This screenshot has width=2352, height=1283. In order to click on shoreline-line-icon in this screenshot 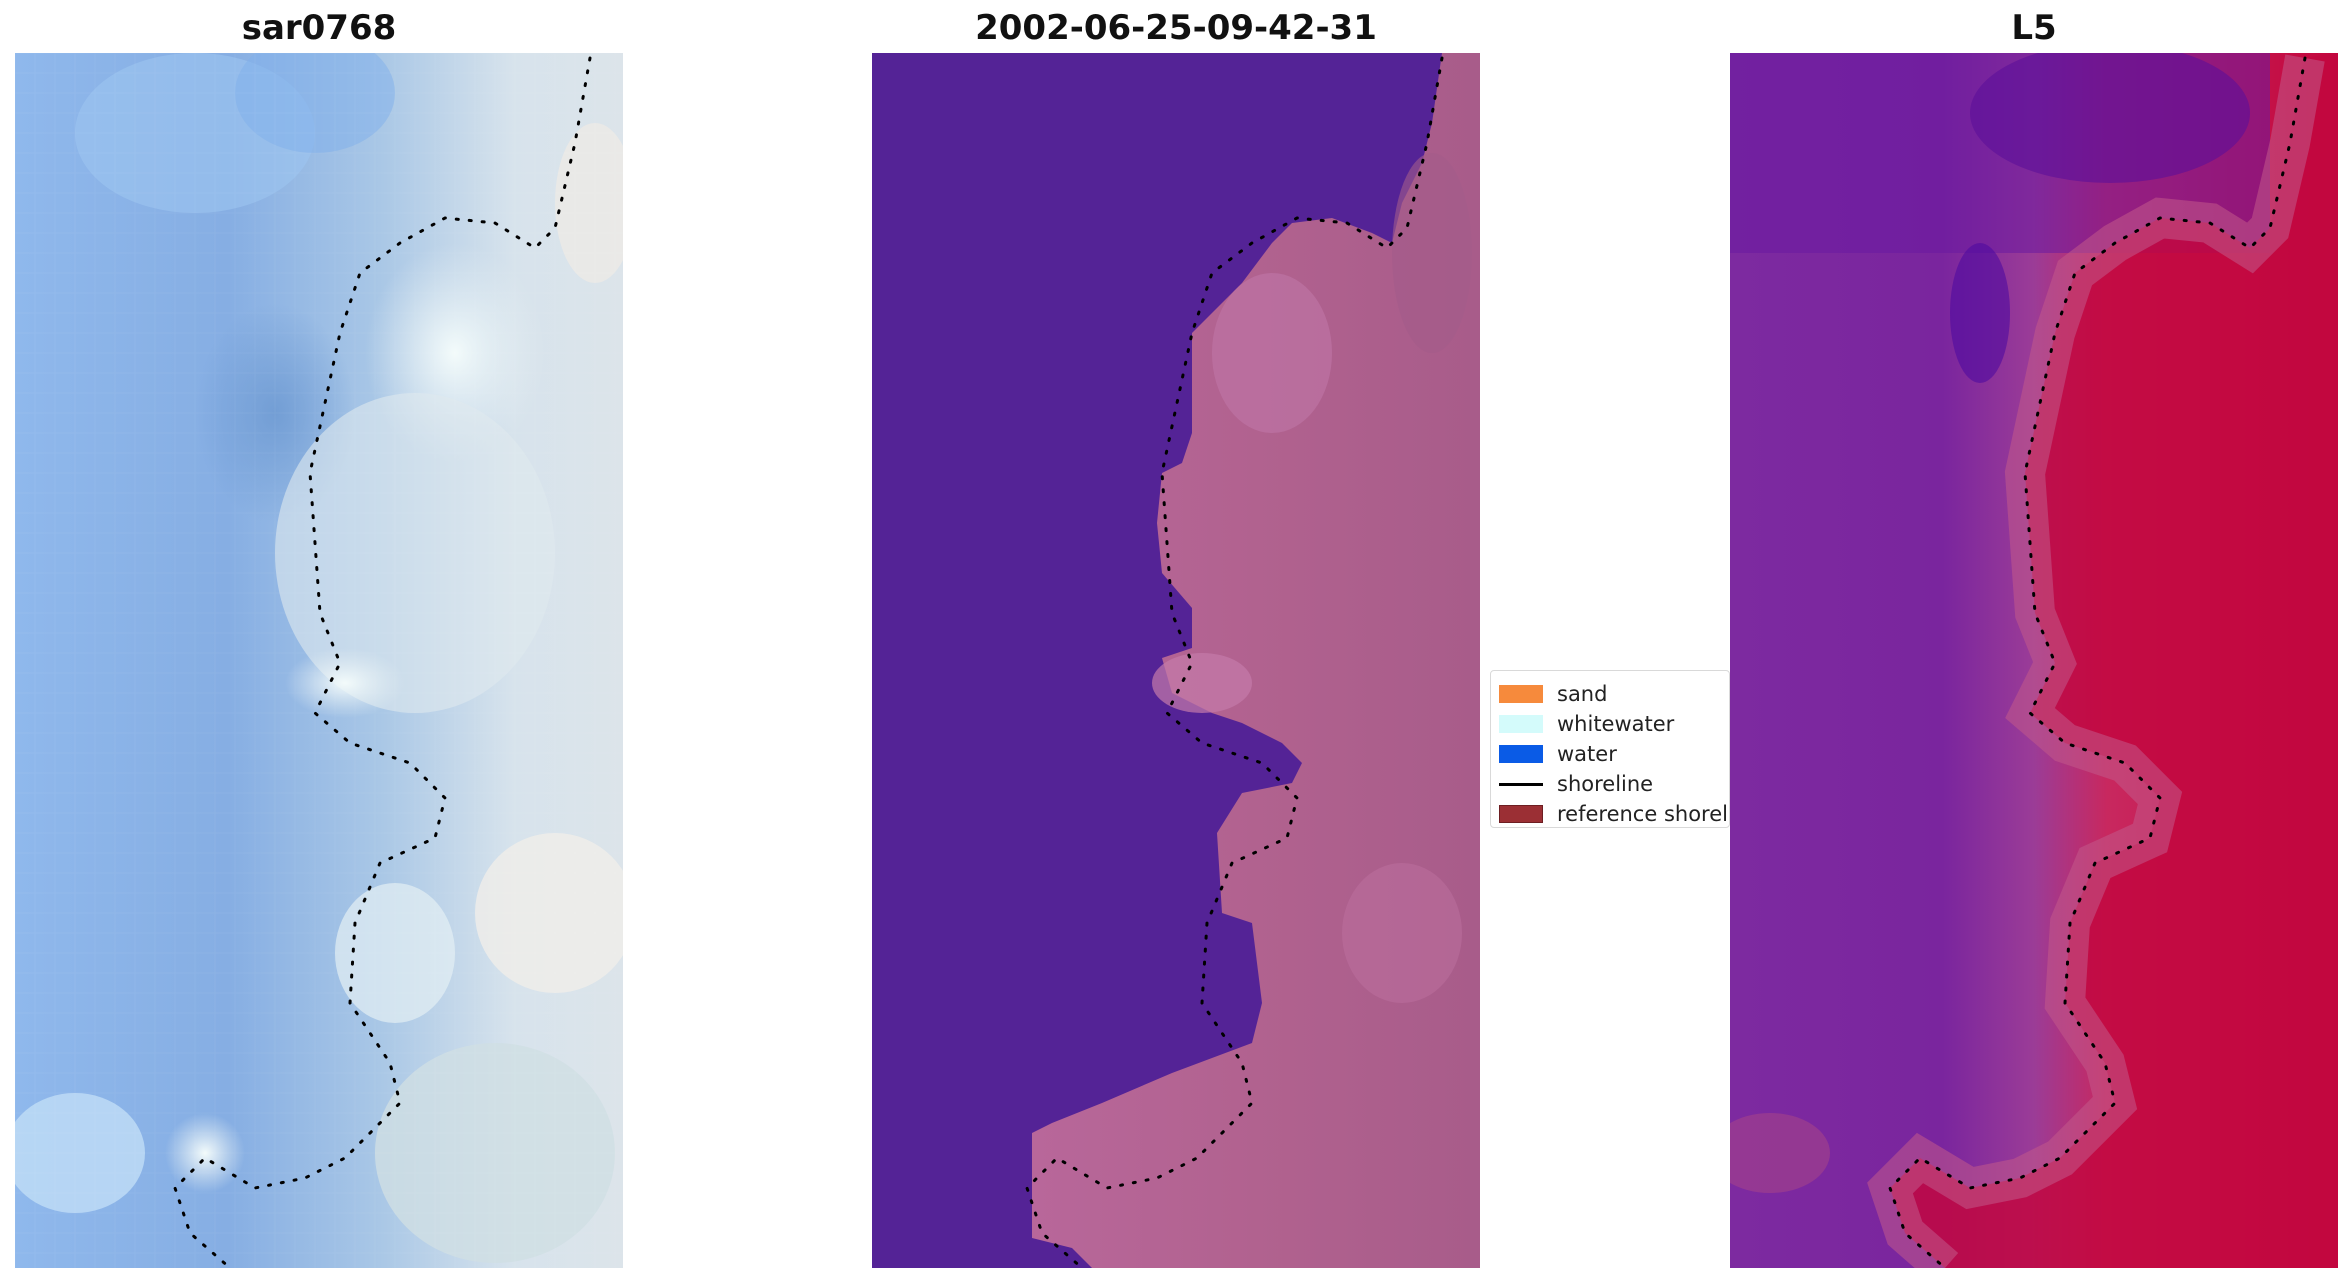, I will do `click(1521, 784)`.